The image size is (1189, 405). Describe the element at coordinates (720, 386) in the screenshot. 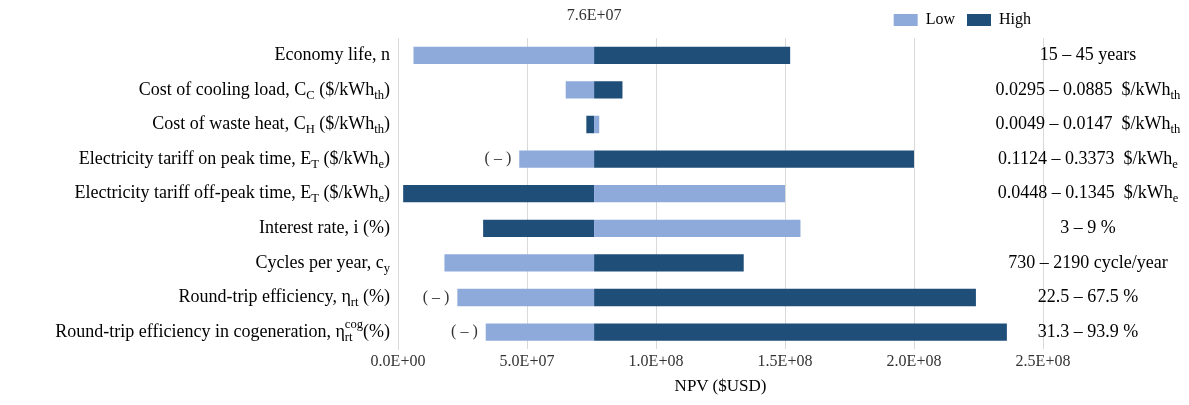

I see `x-axis-title: NPV ($USD)` at that location.